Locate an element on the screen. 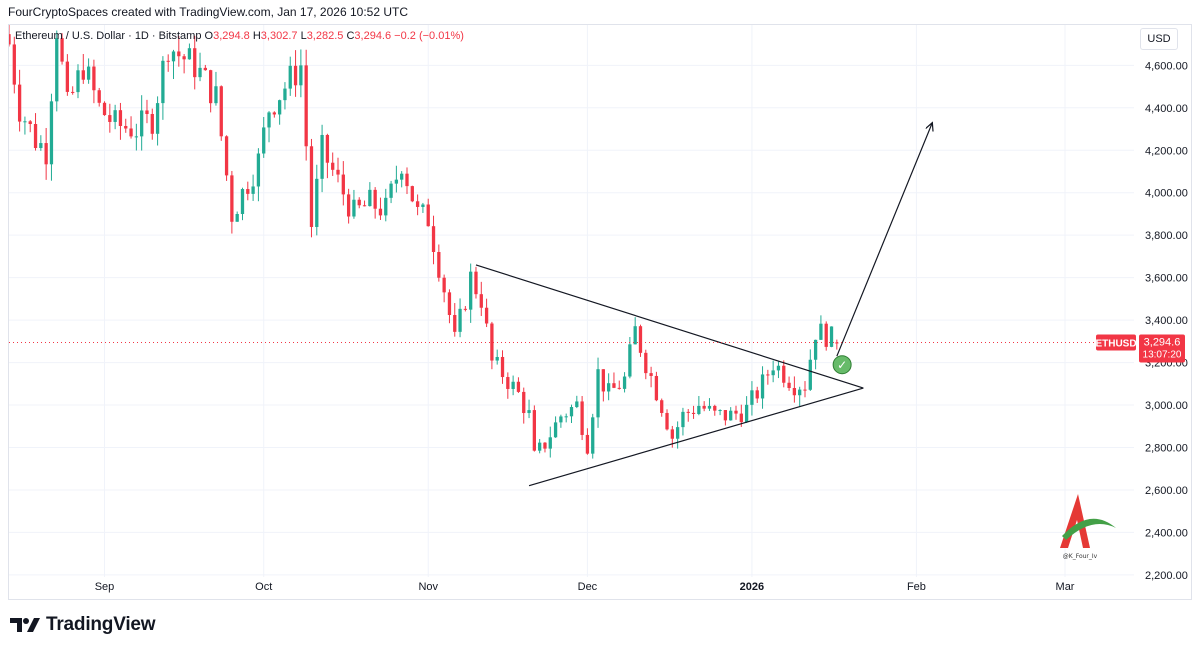 The width and height of the screenshot is (1200, 653). price-tag-value: 3,294.6 is located at coordinates (1162, 342).